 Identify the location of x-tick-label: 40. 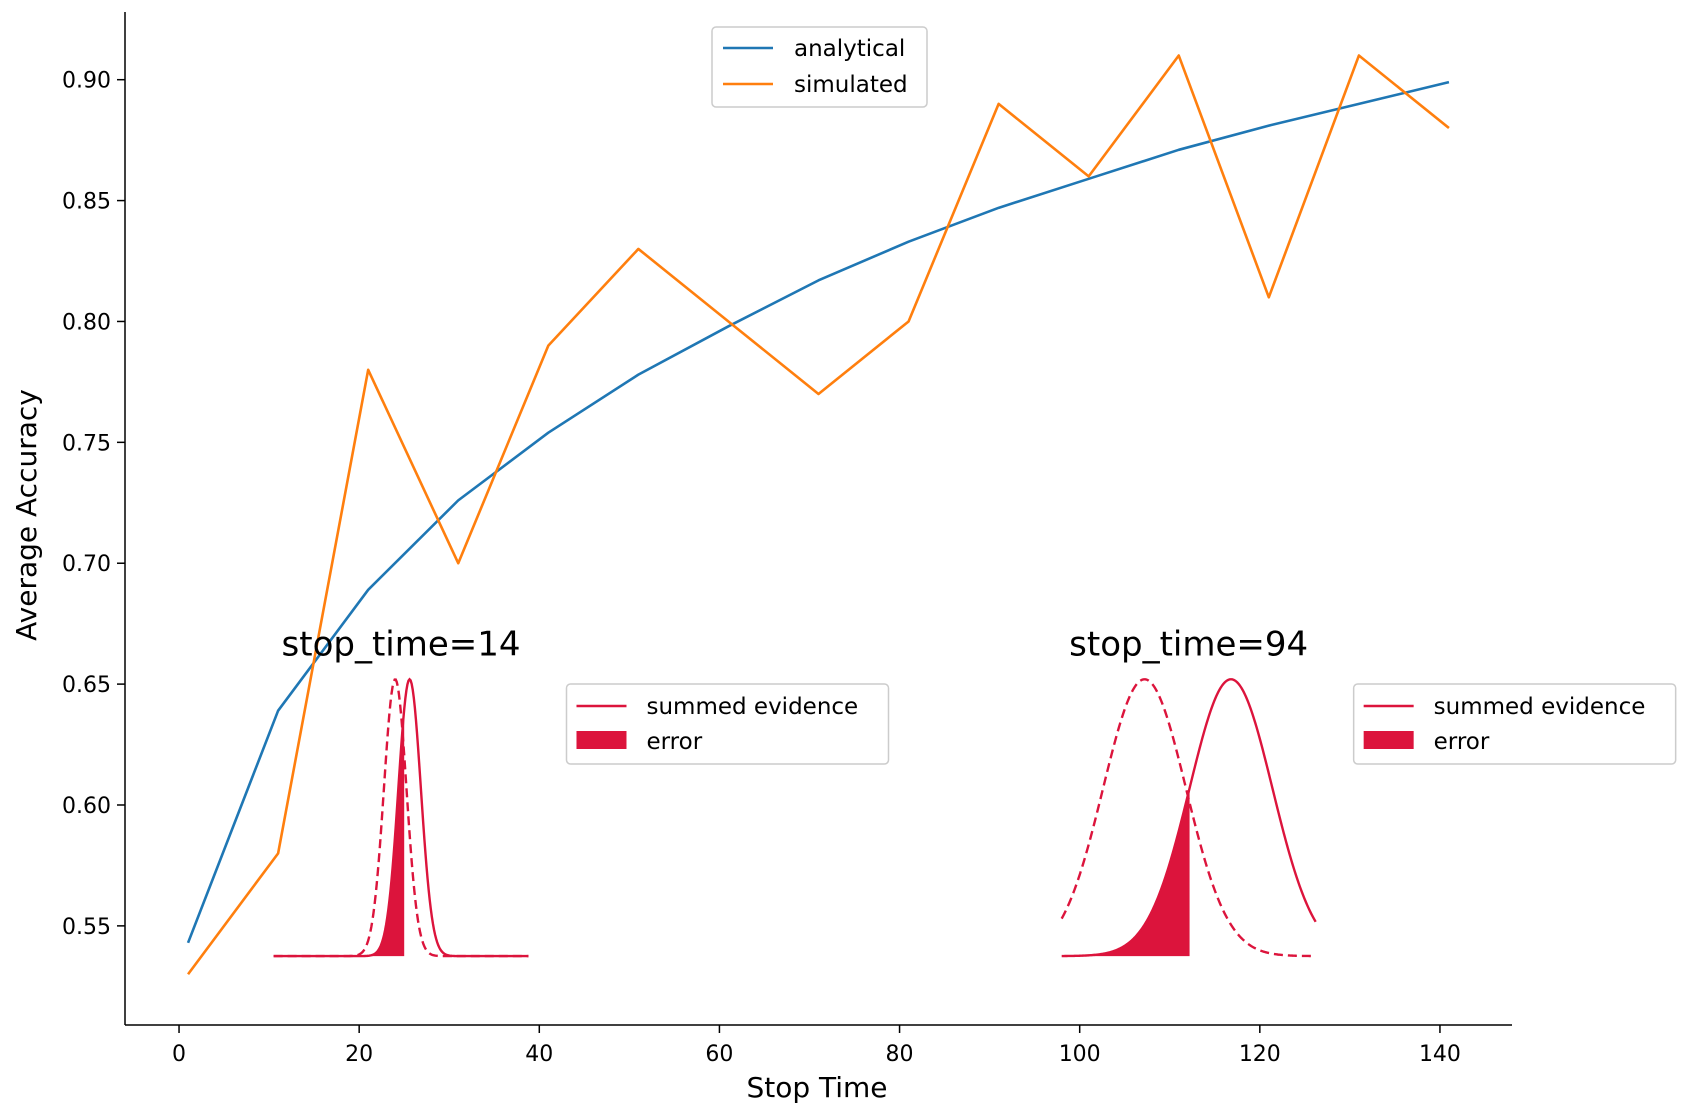
(539, 1054).